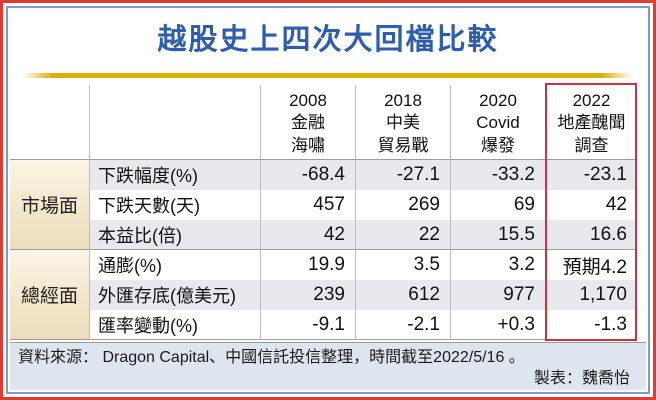 This screenshot has height=400, width=656. I want to click on title-underline, so click(327, 75).